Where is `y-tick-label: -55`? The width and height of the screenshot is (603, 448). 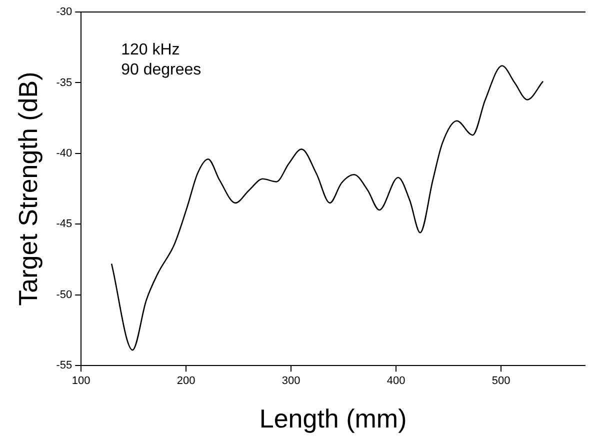
y-tick-label: -55 is located at coordinates (64, 366).